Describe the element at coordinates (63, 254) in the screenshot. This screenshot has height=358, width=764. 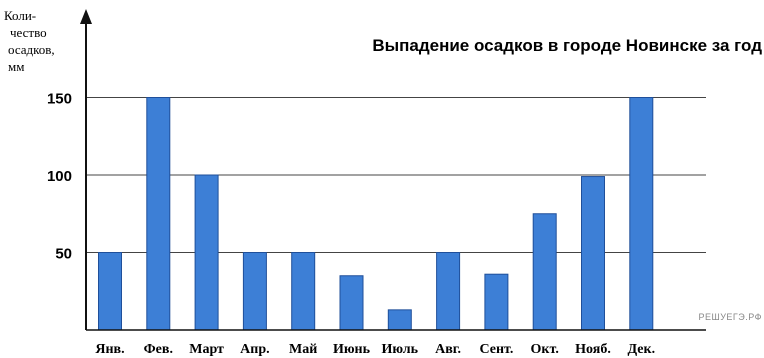
I see `y-tick-label-50: 50` at that location.